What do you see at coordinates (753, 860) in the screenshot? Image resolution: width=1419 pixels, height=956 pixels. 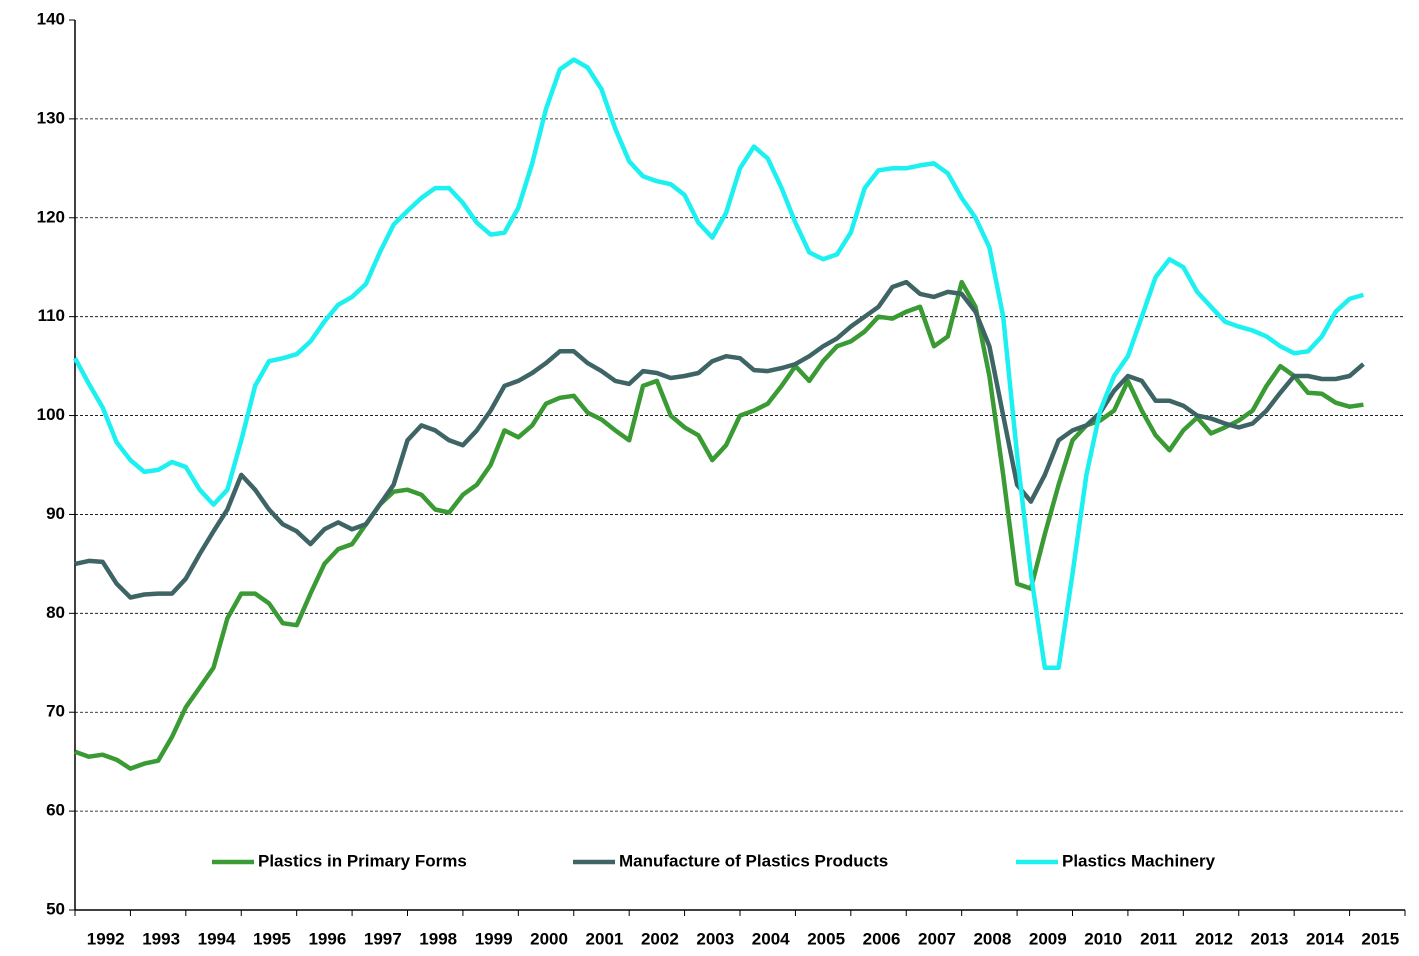 I see `legend-label: Manufacture of Plastics Products` at bounding box center [753, 860].